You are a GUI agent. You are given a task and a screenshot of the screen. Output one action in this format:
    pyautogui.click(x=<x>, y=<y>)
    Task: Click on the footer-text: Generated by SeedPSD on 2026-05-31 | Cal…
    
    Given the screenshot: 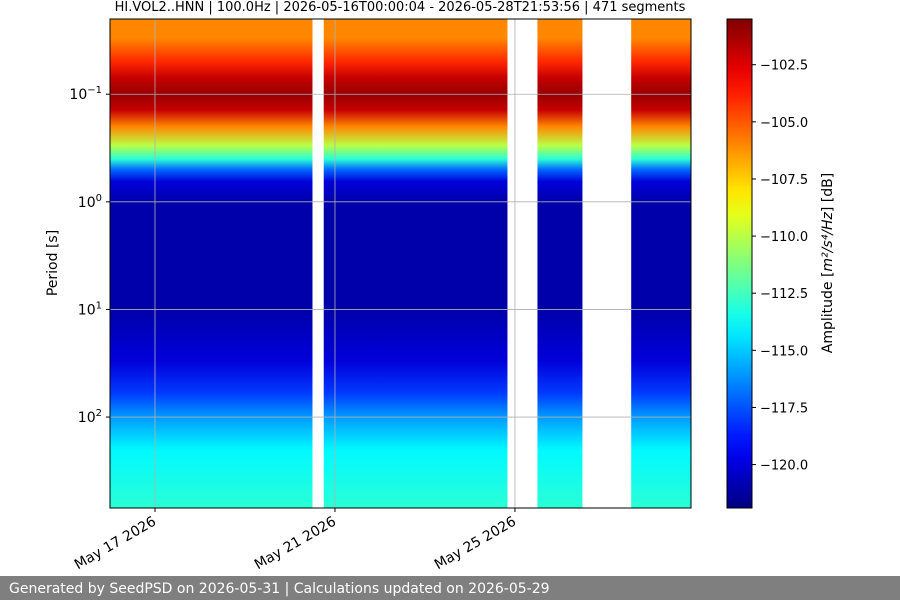 What is the action you would take?
    pyautogui.click(x=279, y=589)
    